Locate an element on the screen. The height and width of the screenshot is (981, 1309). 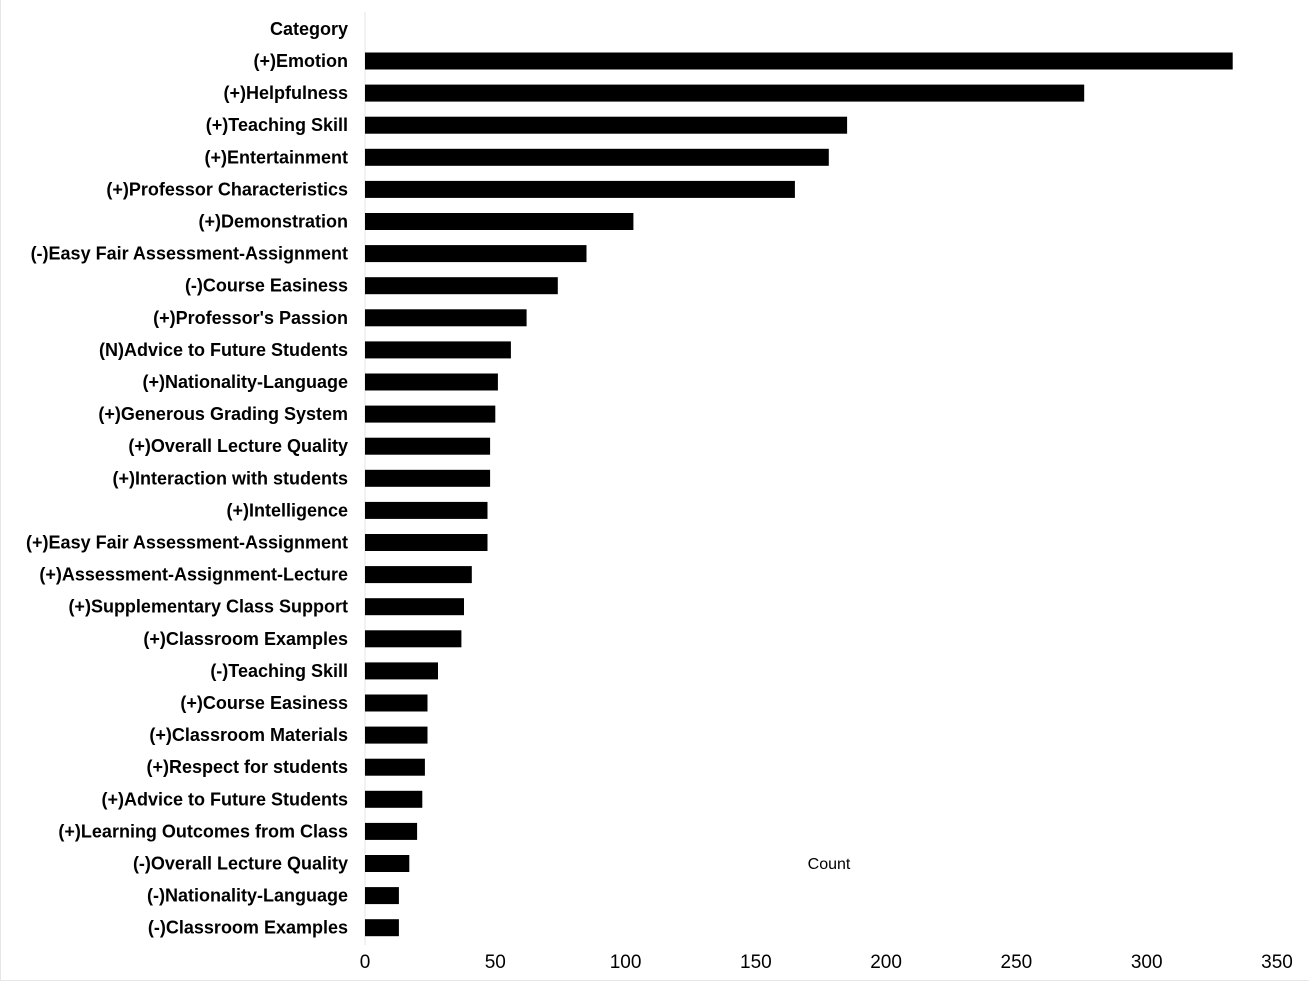
category-label: (N)Advice to Future Students is located at coordinates (223, 350).